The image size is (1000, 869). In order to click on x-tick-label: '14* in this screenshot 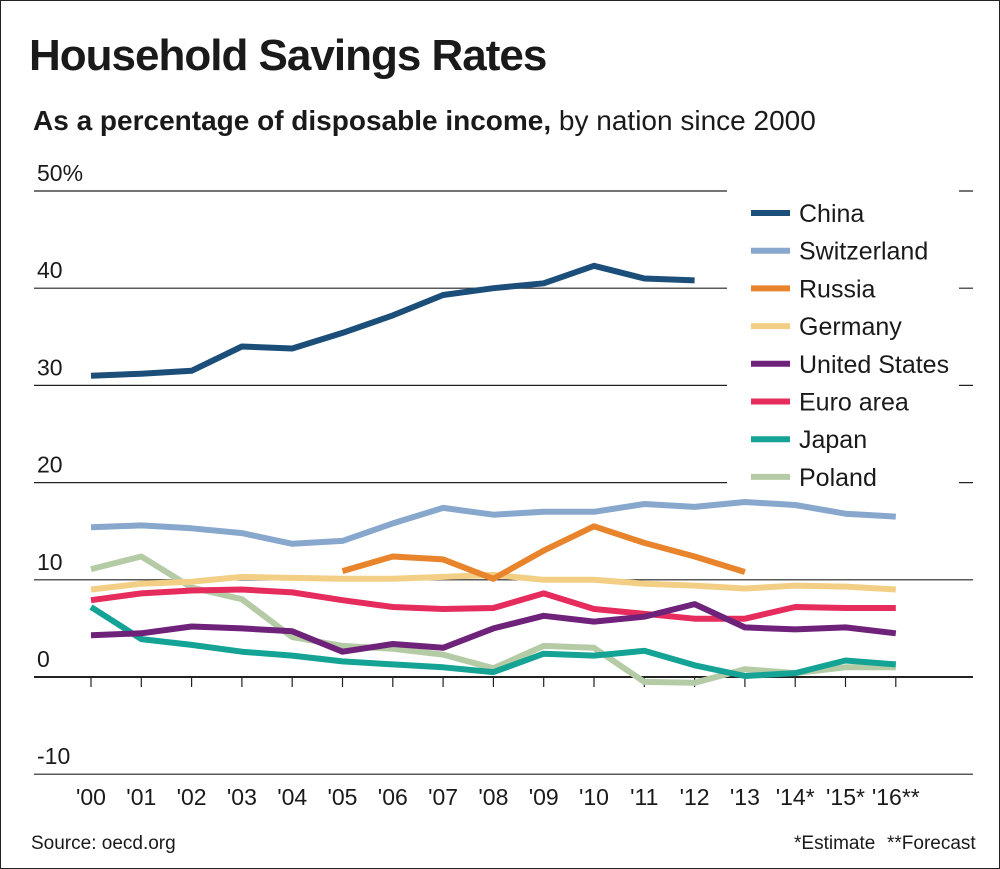, I will do `click(795, 797)`.